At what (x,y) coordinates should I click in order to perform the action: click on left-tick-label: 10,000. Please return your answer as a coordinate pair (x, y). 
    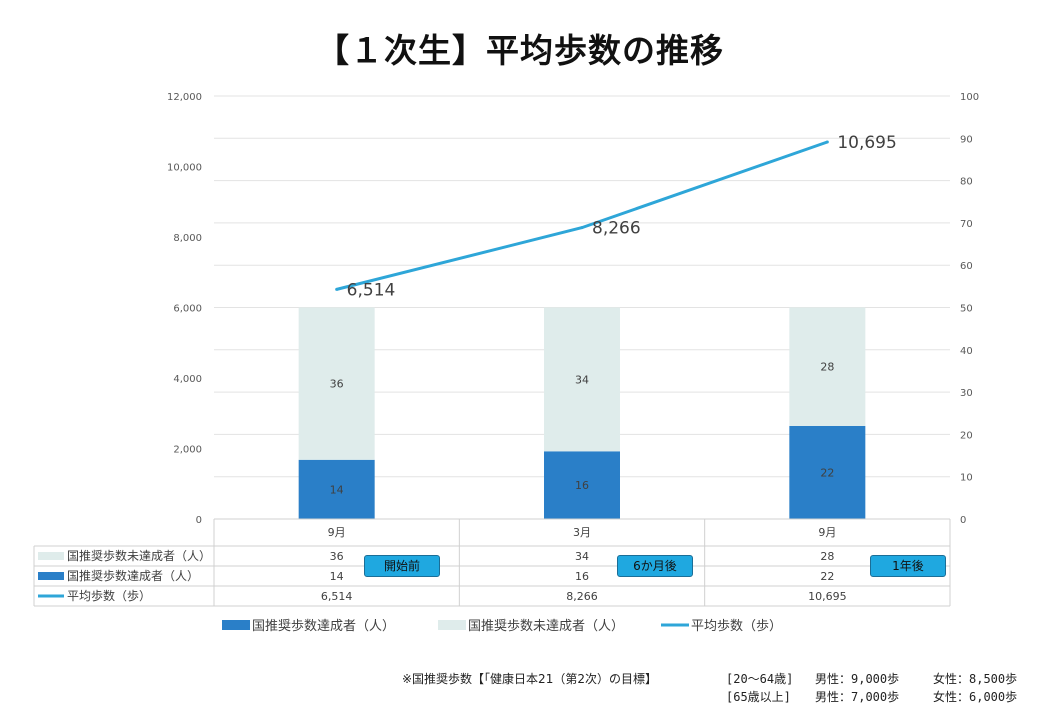
    Looking at the image, I should click on (184, 168).